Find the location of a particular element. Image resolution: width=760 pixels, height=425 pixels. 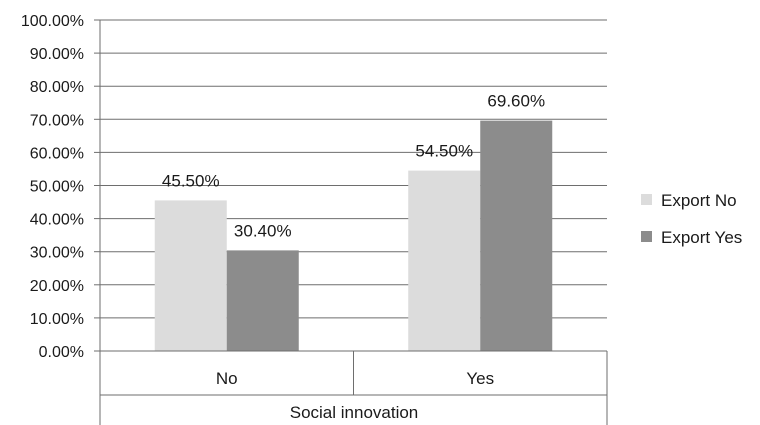

y-tick-label: 40.00% is located at coordinates (57, 220).